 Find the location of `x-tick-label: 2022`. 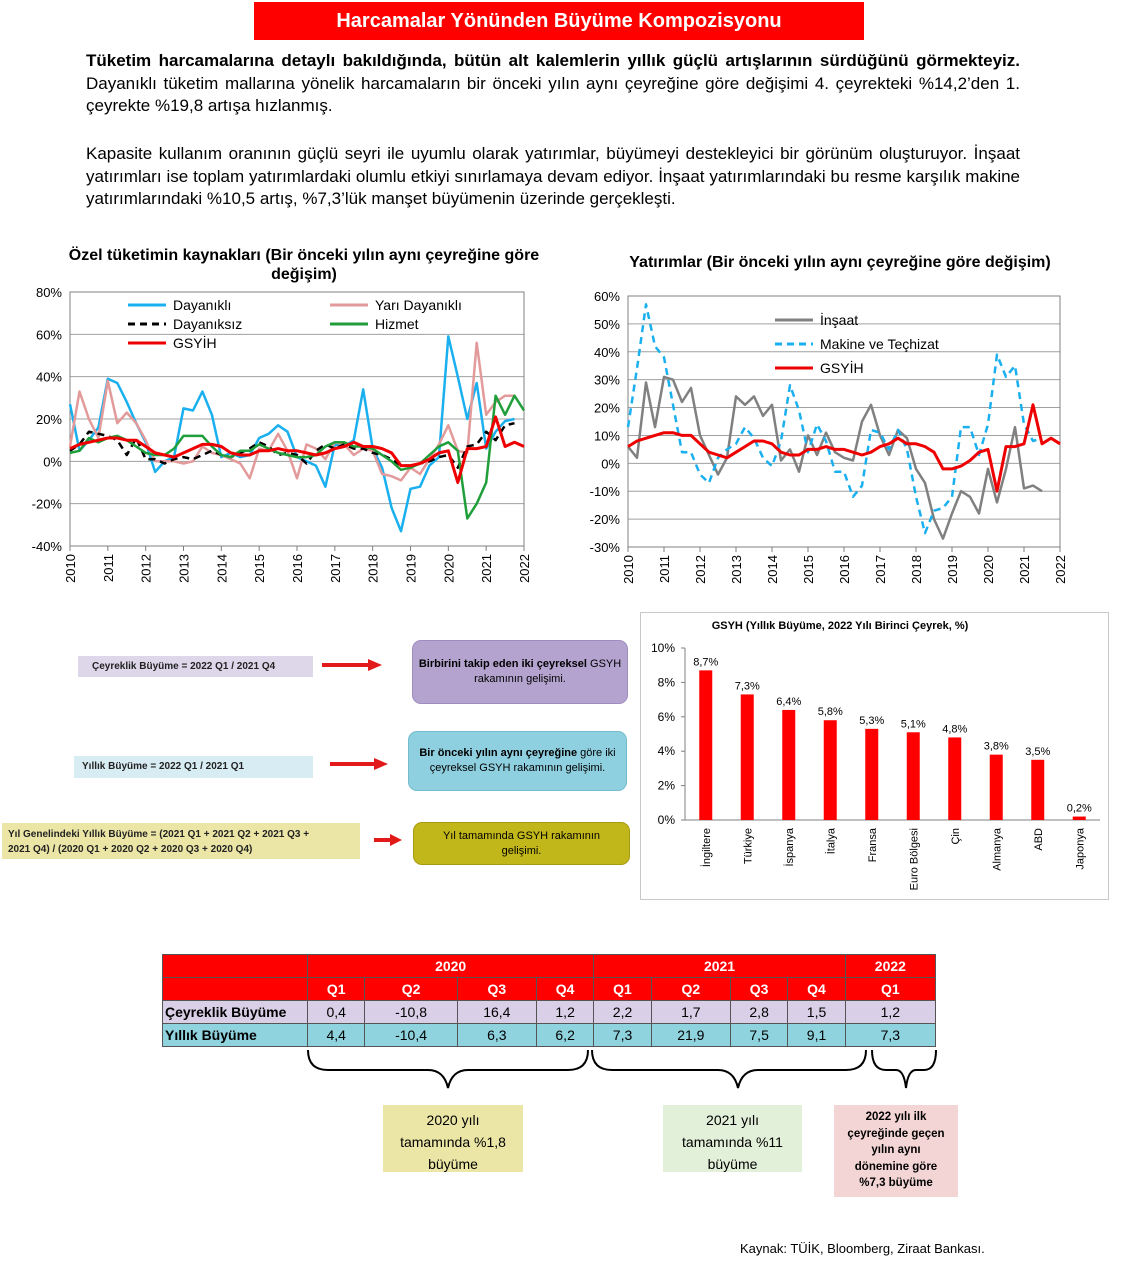

x-tick-label: 2022 is located at coordinates (524, 568).